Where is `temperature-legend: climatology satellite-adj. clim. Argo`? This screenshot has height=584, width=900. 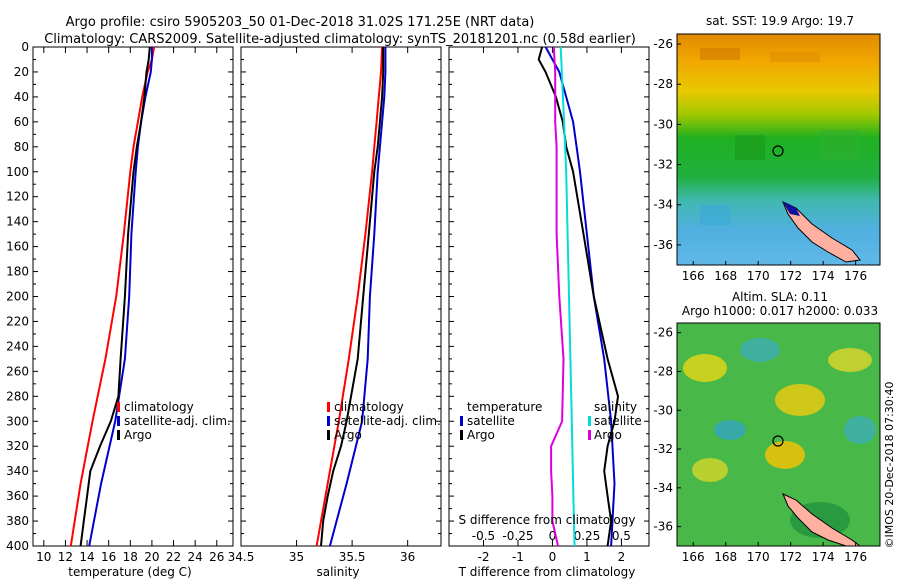 temperature-legend: climatology satellite-adj. clim. Argo is located at coordinates (174, 421).